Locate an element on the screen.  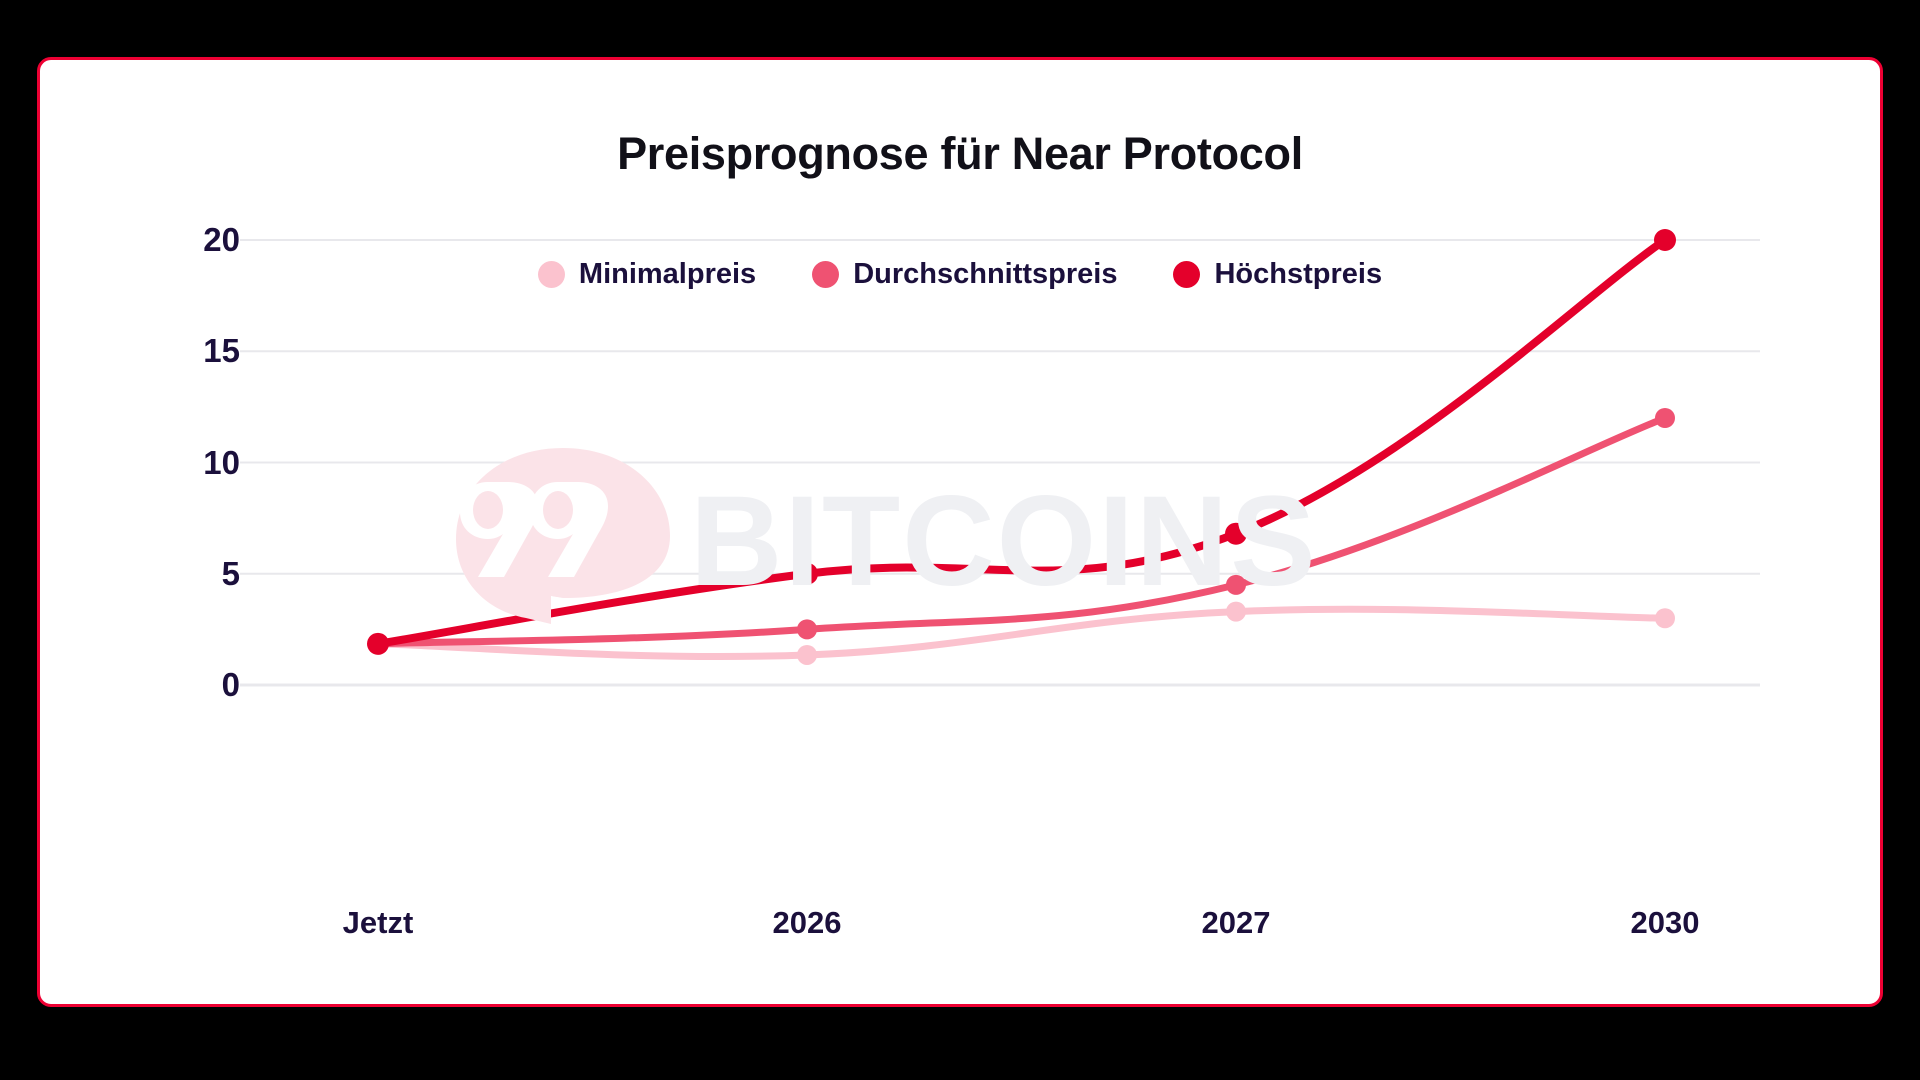
x-tick-label: Jetzt is located at coordinates (378, 922).